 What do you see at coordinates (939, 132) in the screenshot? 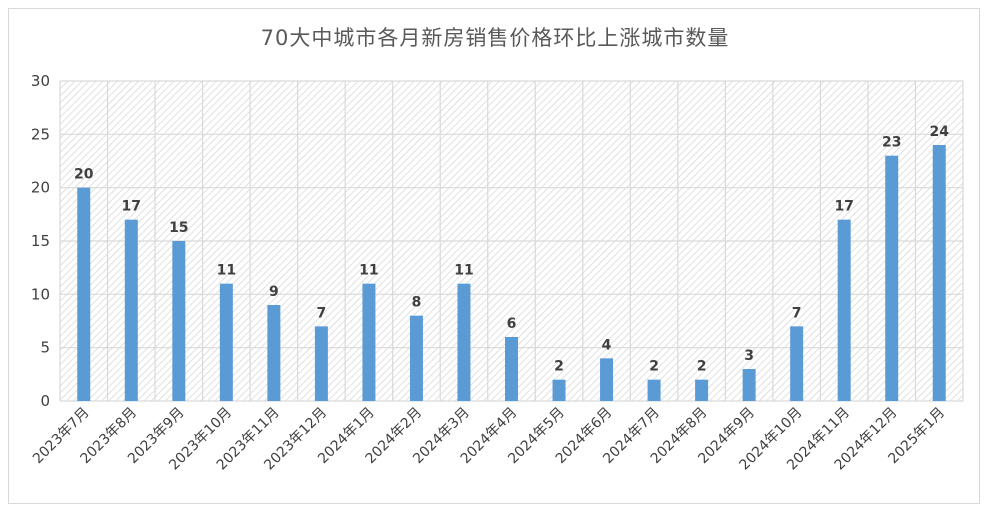
I see `data-label: 24` at bounding box center [939, 132].